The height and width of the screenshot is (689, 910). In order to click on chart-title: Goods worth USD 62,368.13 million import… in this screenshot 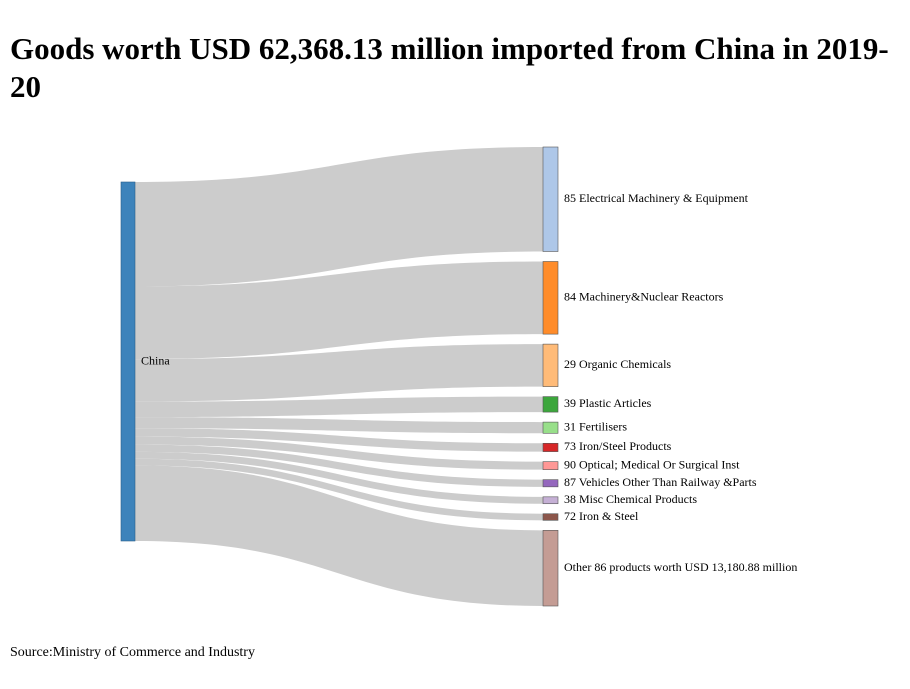, I will do `click(449, 67)`.